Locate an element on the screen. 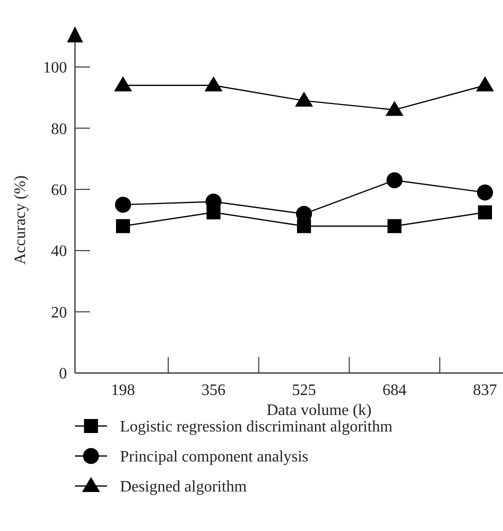 The image size is (503, 531). y-axis-title: Accuracy (%) is located at coordinates (20, 220).